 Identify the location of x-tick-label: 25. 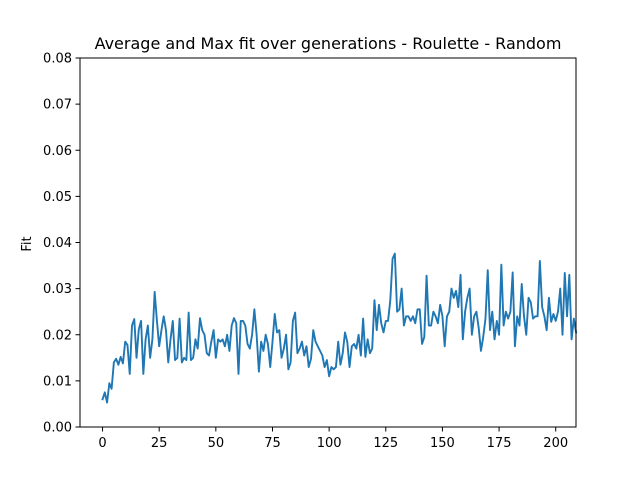
(159, 443).